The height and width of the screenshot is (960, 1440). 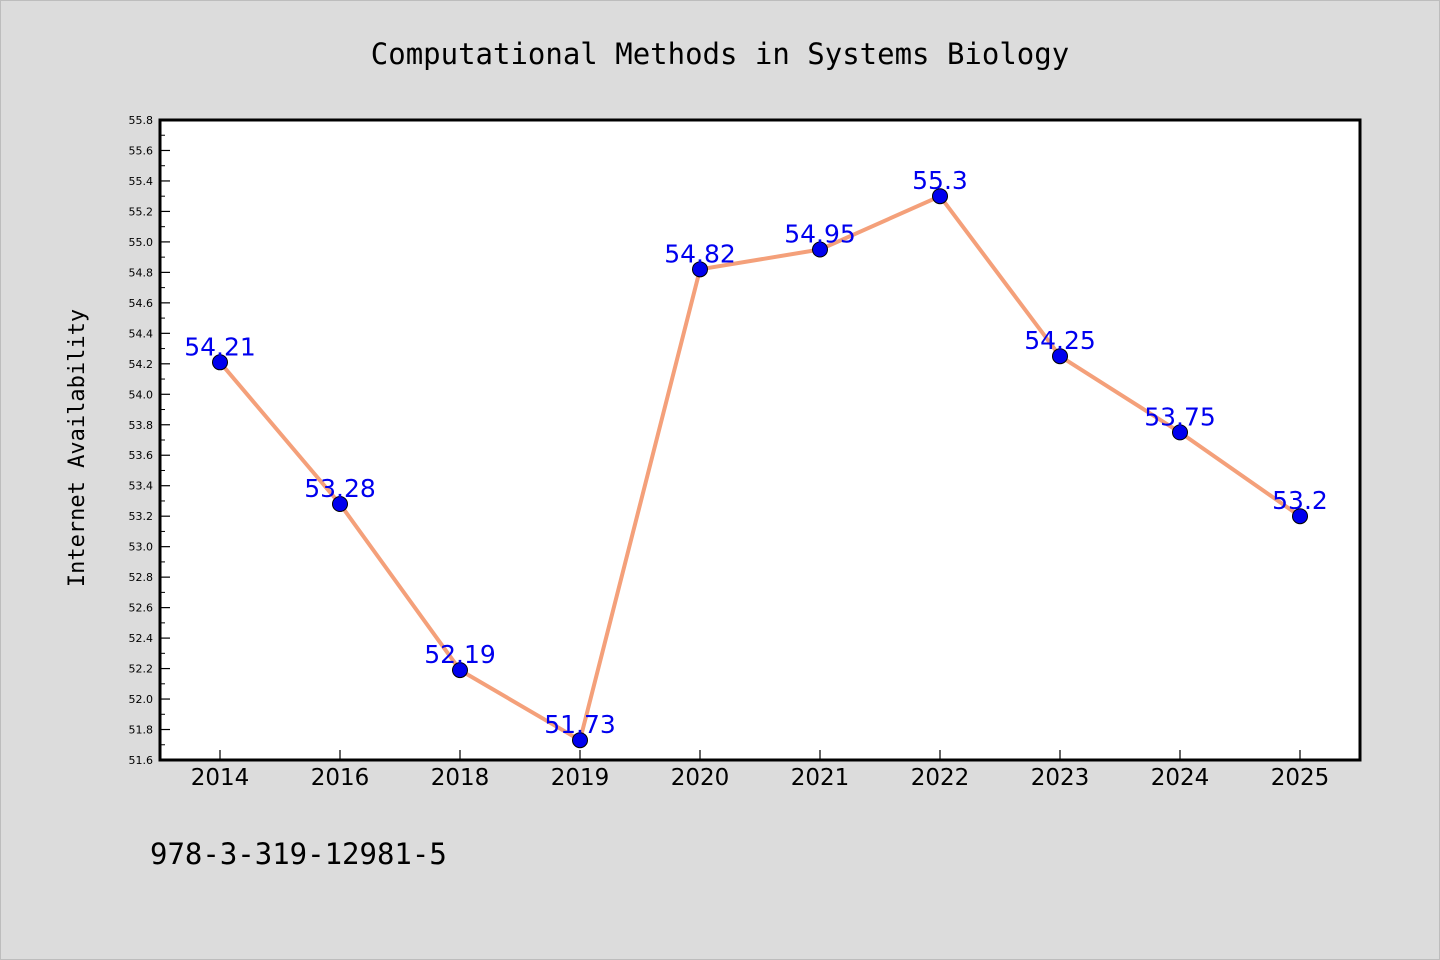 What do you see at coordinates (720, 54) in the screenshot?
I see `chart-title: Computational Methods in Systems Biology` at bounding box center [720, 54].